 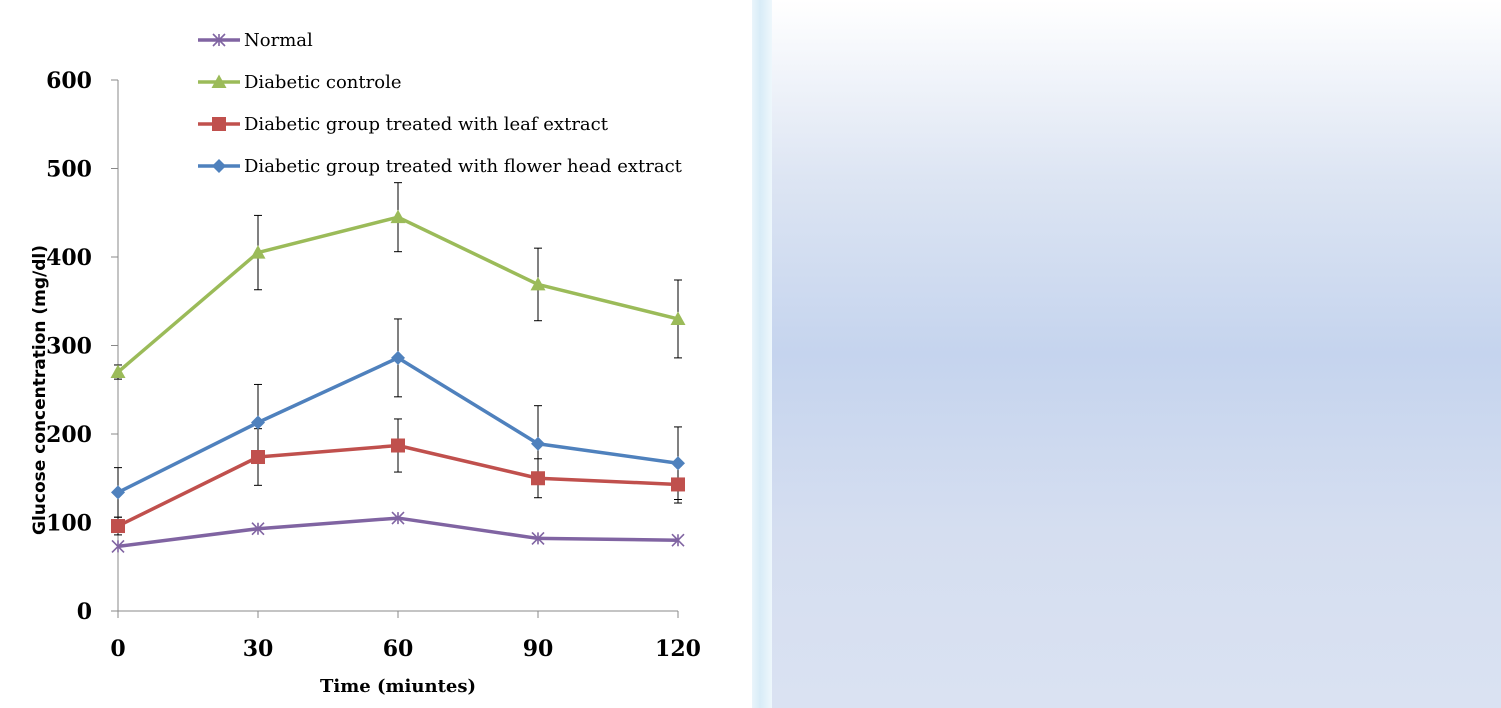 I want to click on x-tick-label: 30, so click(x=258, y=649).